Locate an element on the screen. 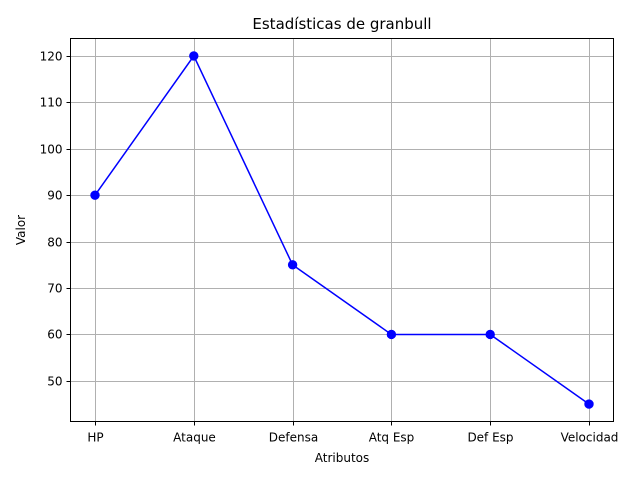 This screenshot has height=480, width=640. y-tick-label: 120 is located at coordinates (51, 57).